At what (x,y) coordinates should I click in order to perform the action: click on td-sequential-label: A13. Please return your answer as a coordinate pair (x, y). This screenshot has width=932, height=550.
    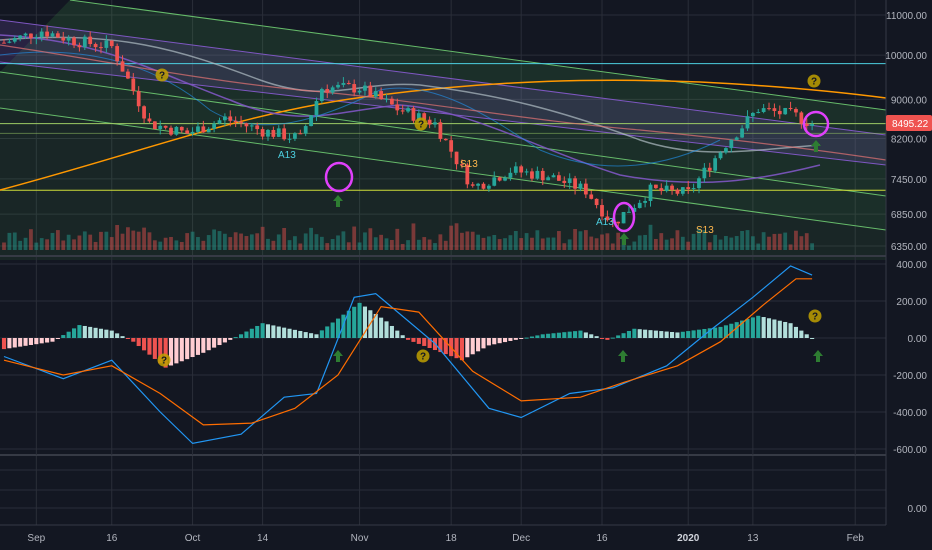
    Looking at the image, I should click on (287, 155).